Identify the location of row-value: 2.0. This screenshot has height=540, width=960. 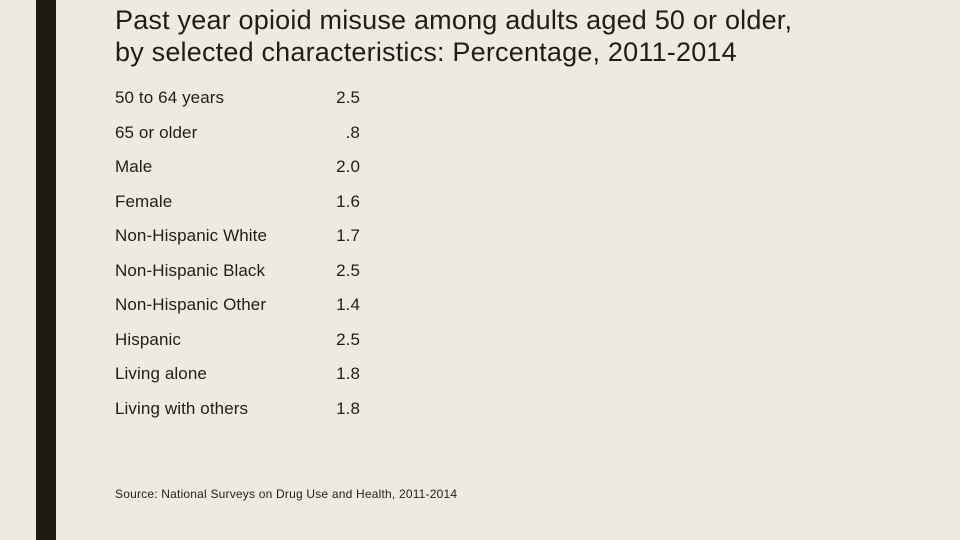
(348, 167).